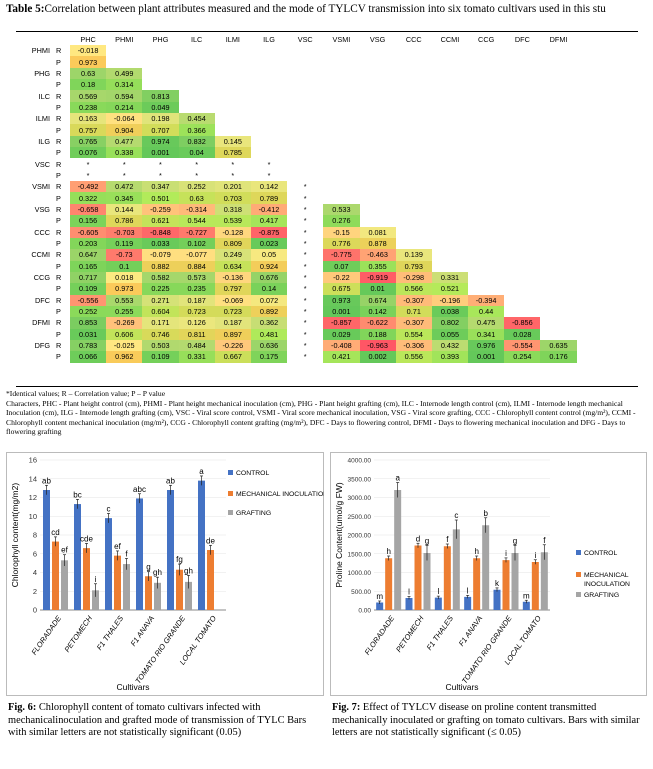  What do you see at coordinates (296, 130) in the screenshot?
I see `table-row: P 0.757 0.904 0.707 0.366` at bounding box center [296, 130].